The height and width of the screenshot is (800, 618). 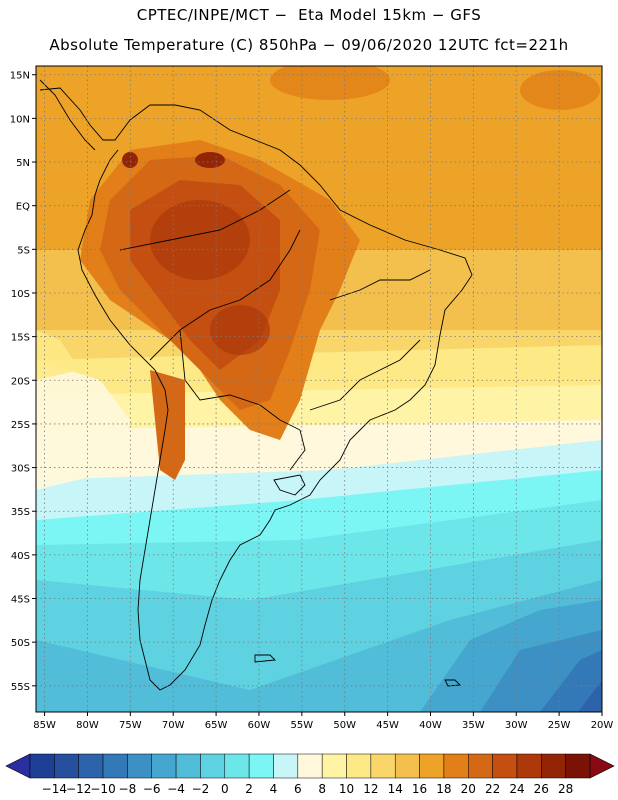 What do you see at coordinates (492, 789) in the screenshot?
I see `colorbar-label: 22` at bounding box center [492, 789].